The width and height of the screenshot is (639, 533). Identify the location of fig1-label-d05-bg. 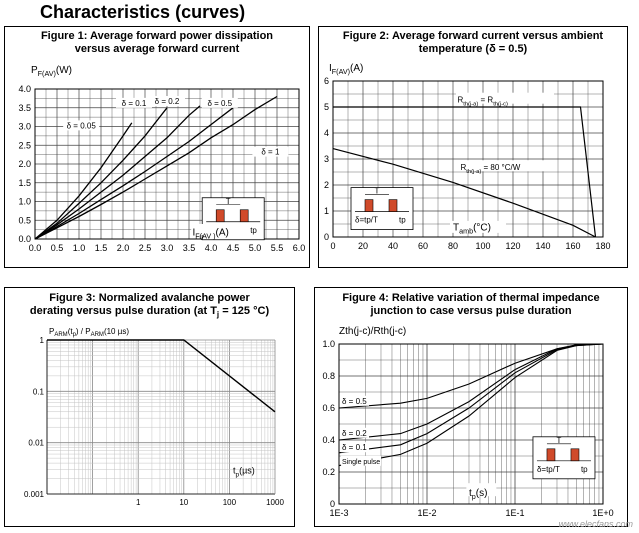
(219, 102).